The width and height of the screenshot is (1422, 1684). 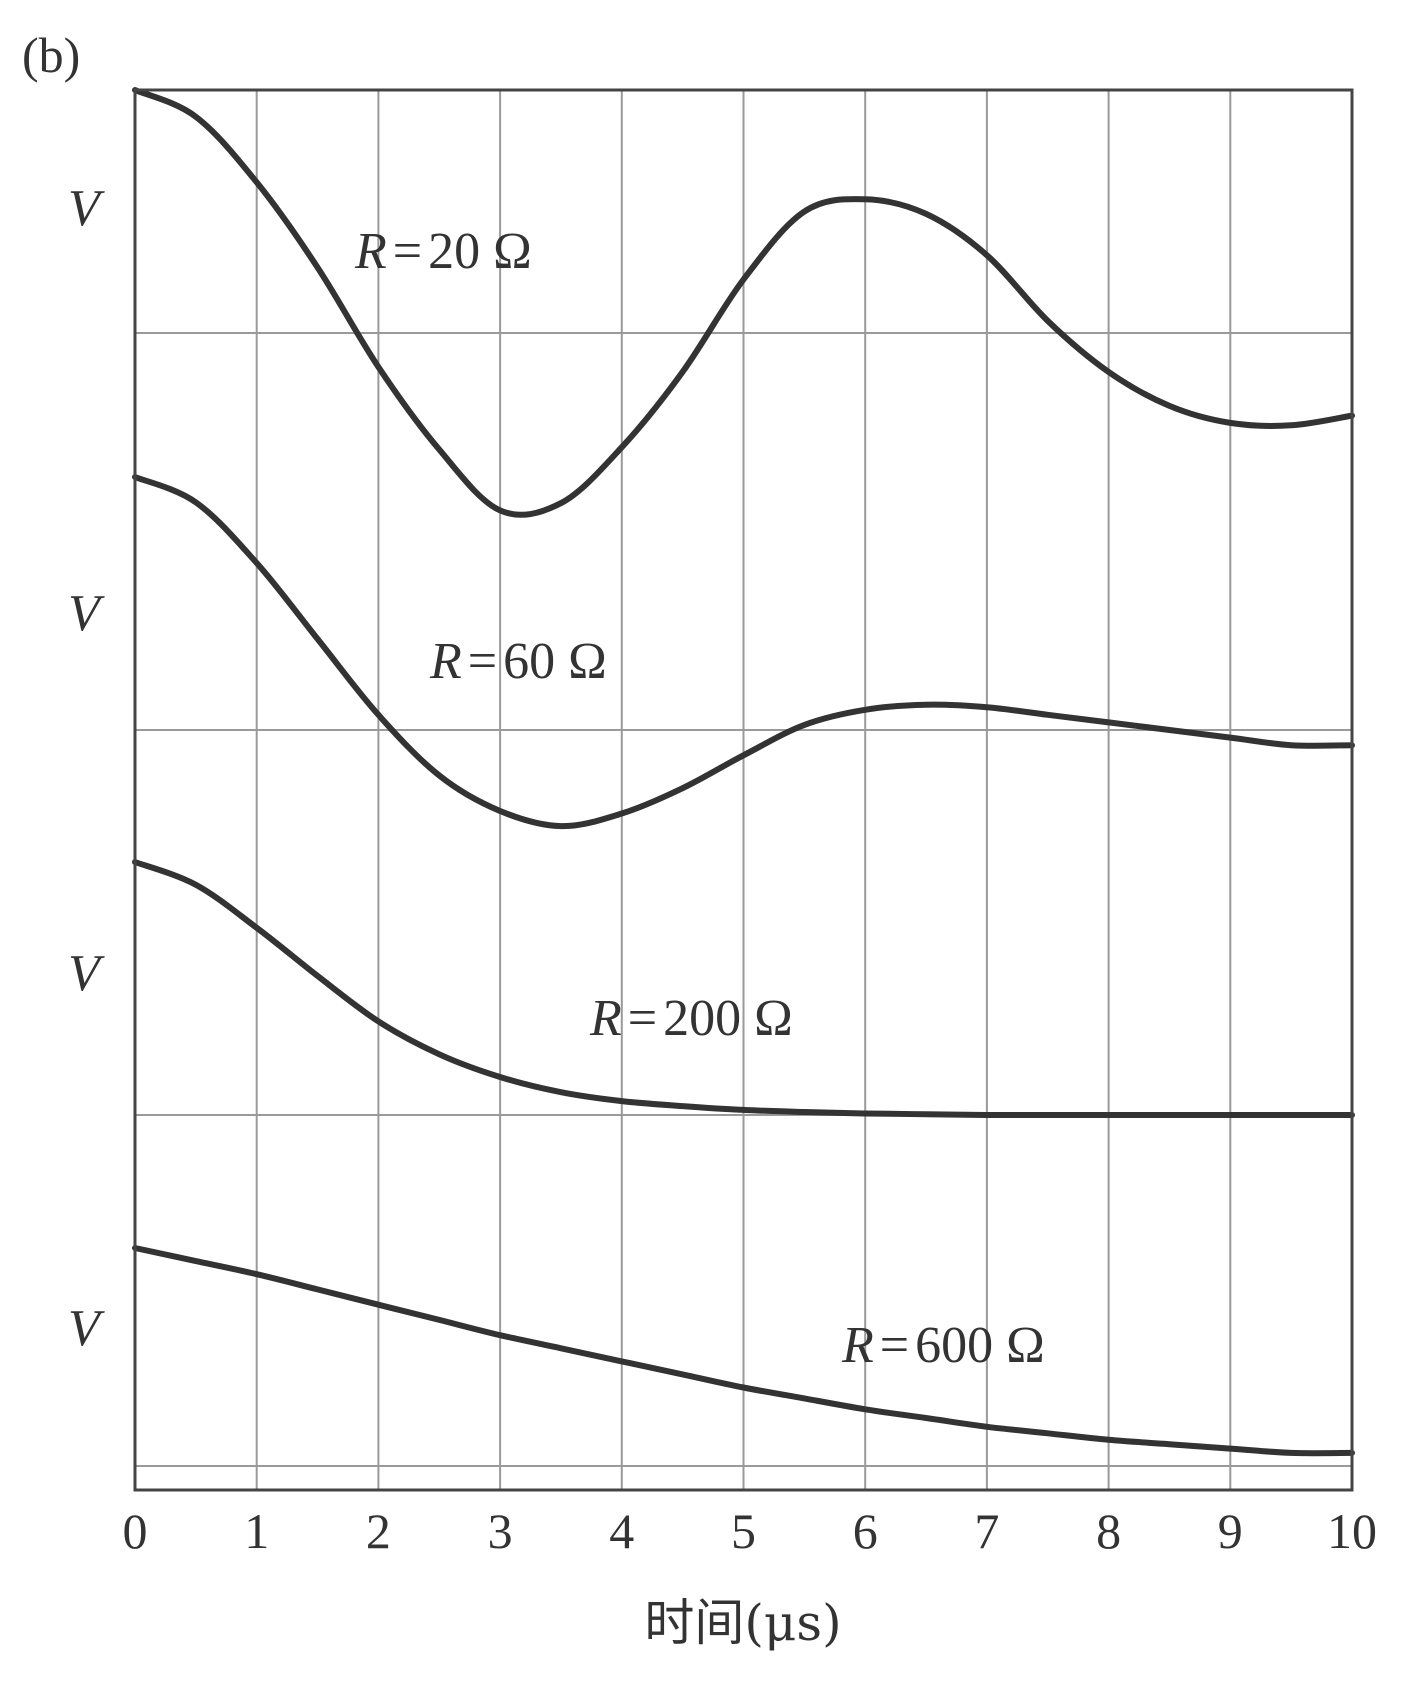 I want to click on y-axis-label-3: V, so click(x=86, y=973).